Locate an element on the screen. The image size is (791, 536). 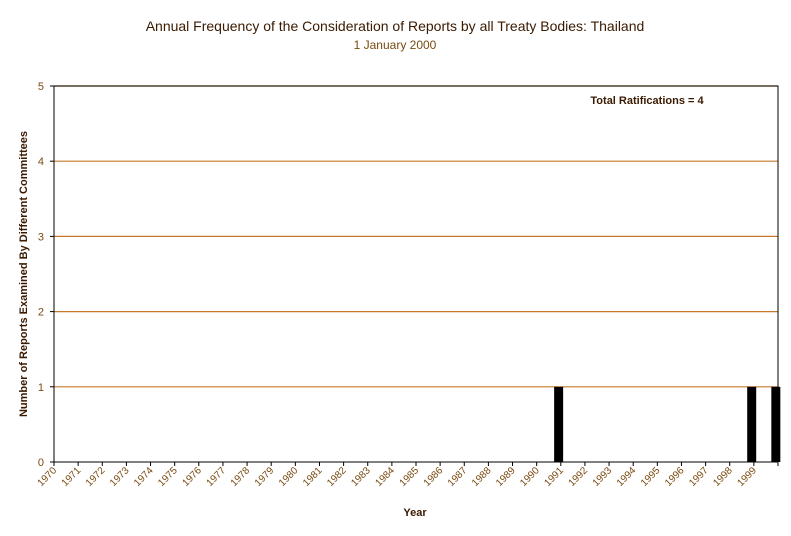
x-tick-label: 1994 is located at coordinates (627, 477).